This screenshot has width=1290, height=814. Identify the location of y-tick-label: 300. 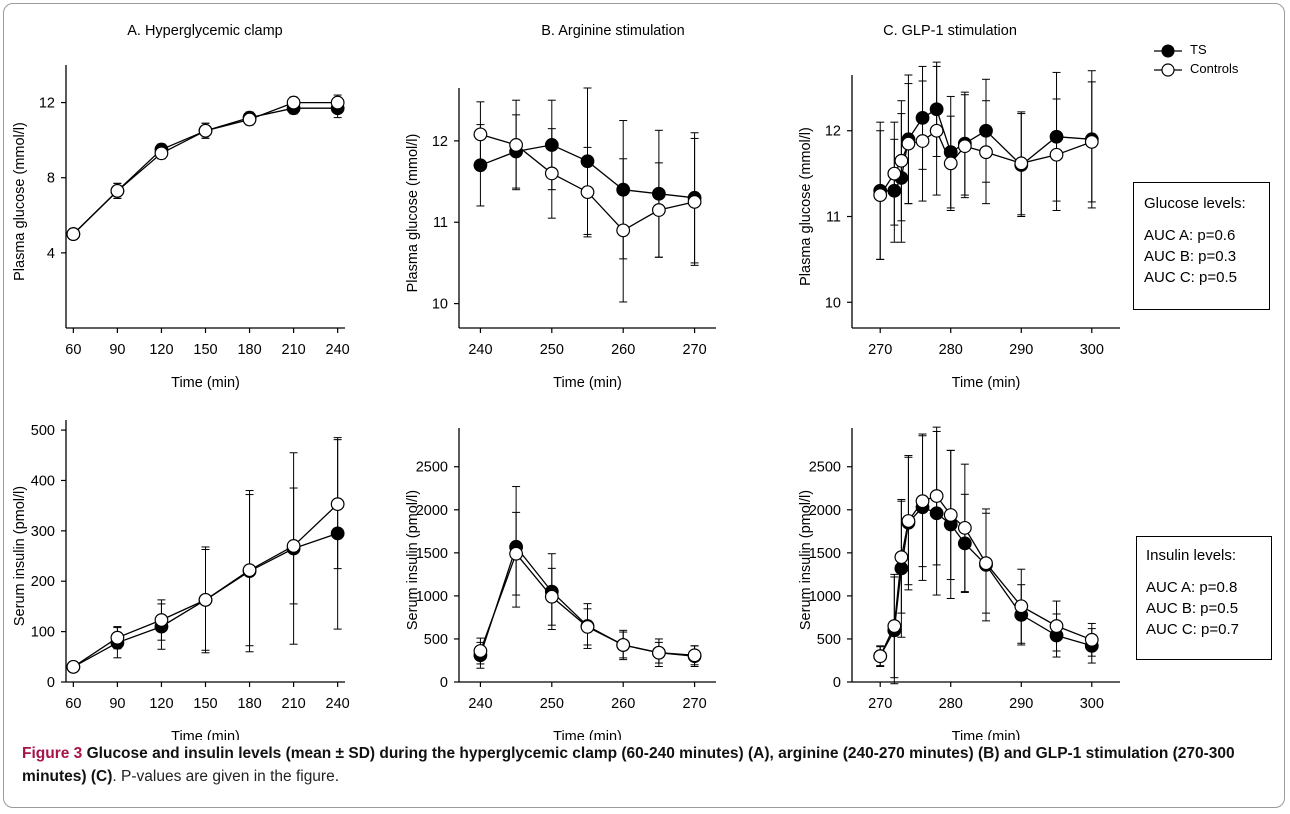
(43, 532).